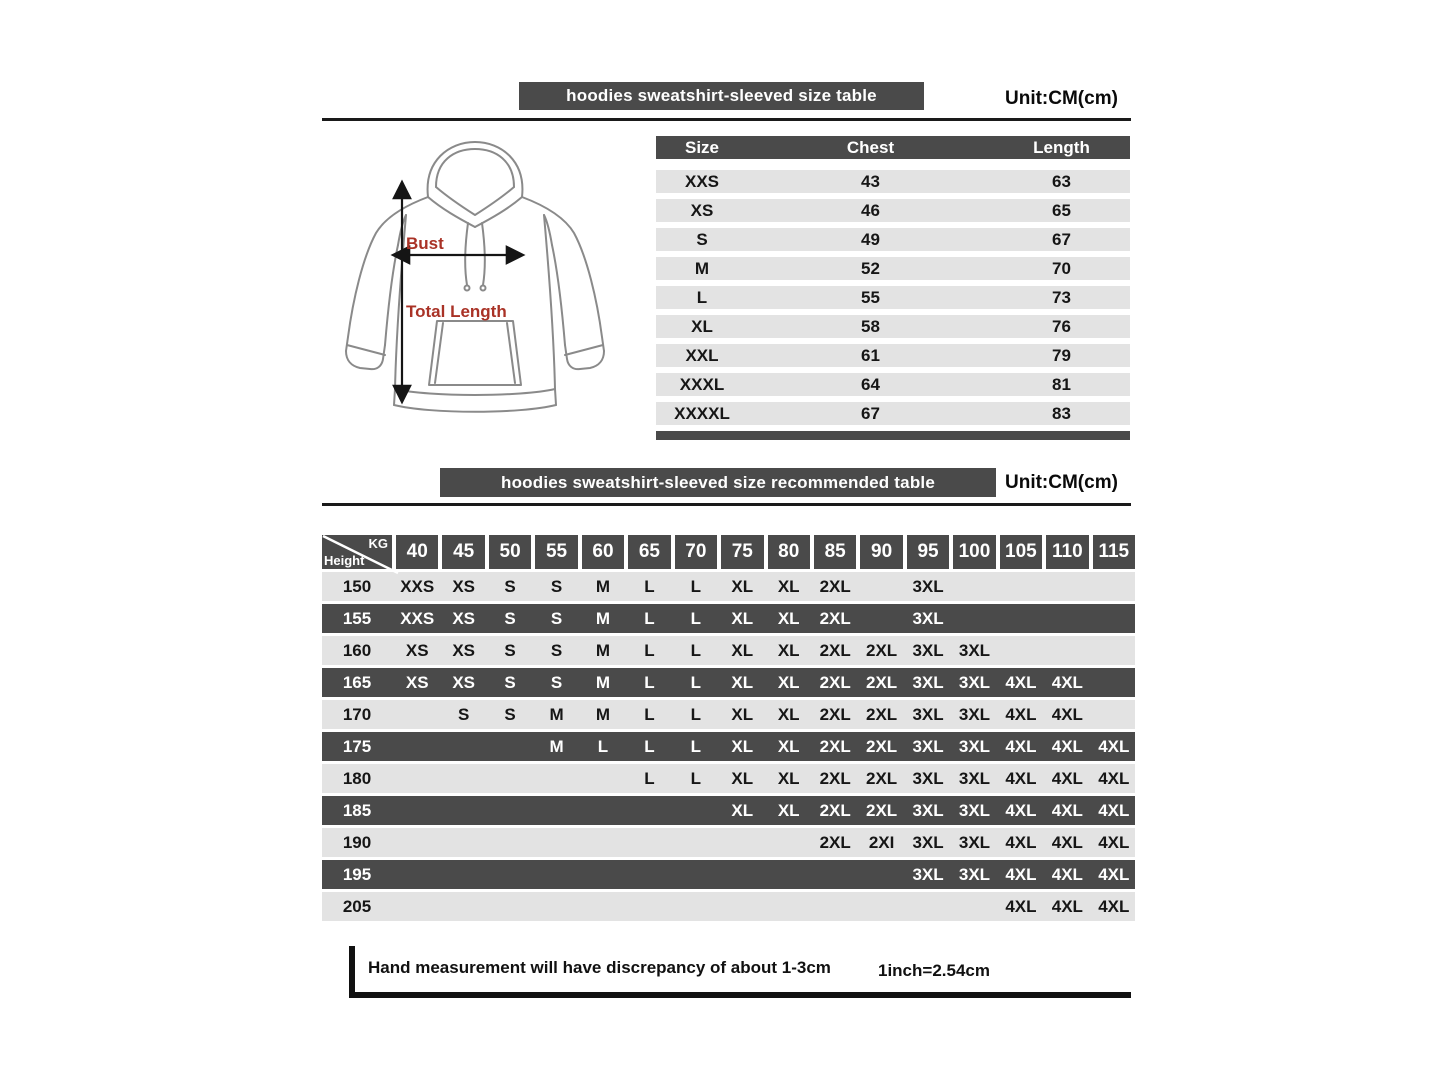 Image resolution: width=1445 pixels, height=1071 pixels. Describe the element at coordinates (456, 311) in the screenshot. I see `total-length-label: Total Length` at that location.